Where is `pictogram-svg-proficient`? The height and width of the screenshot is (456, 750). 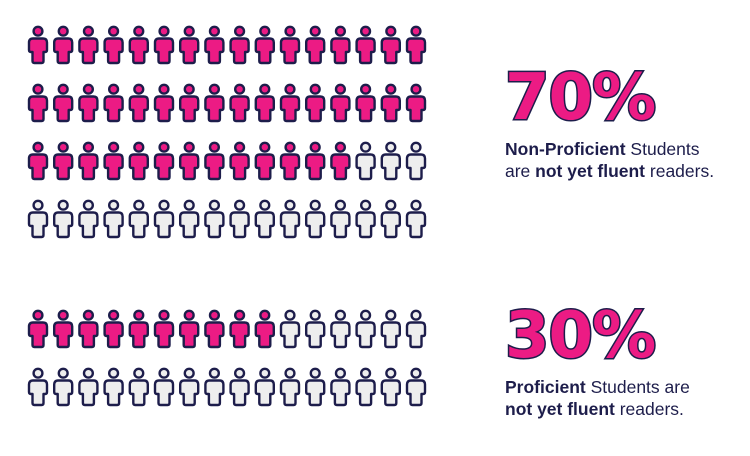 pictogram-svg-proficient is located at coordinates (227, 358).